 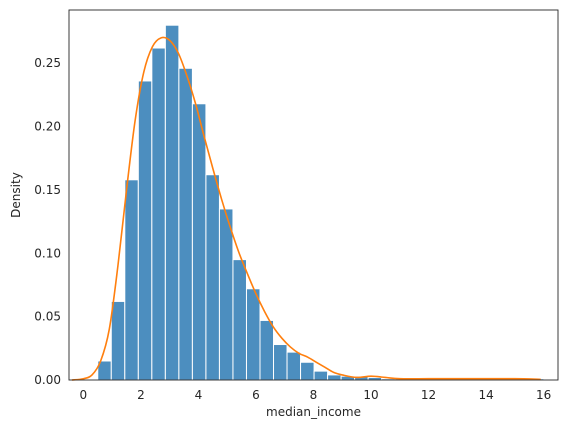 I want to click on x-tick-label: 6, so click(x=256, y=395).